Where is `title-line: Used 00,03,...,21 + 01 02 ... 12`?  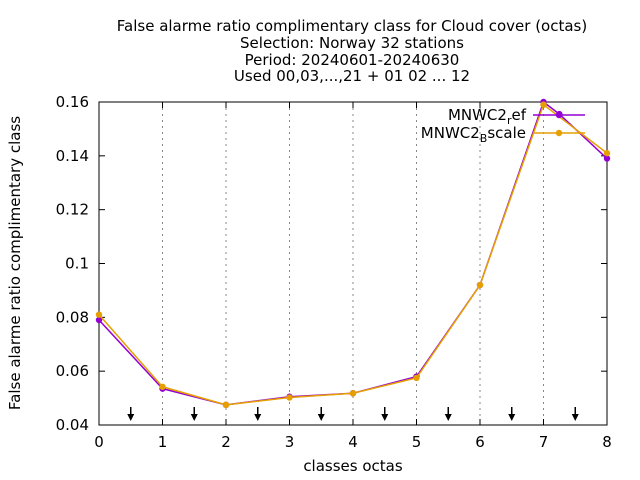
title-line: Used 00,03,...,21 + 01 02 ... 12 is located at coordinates (352, 76).